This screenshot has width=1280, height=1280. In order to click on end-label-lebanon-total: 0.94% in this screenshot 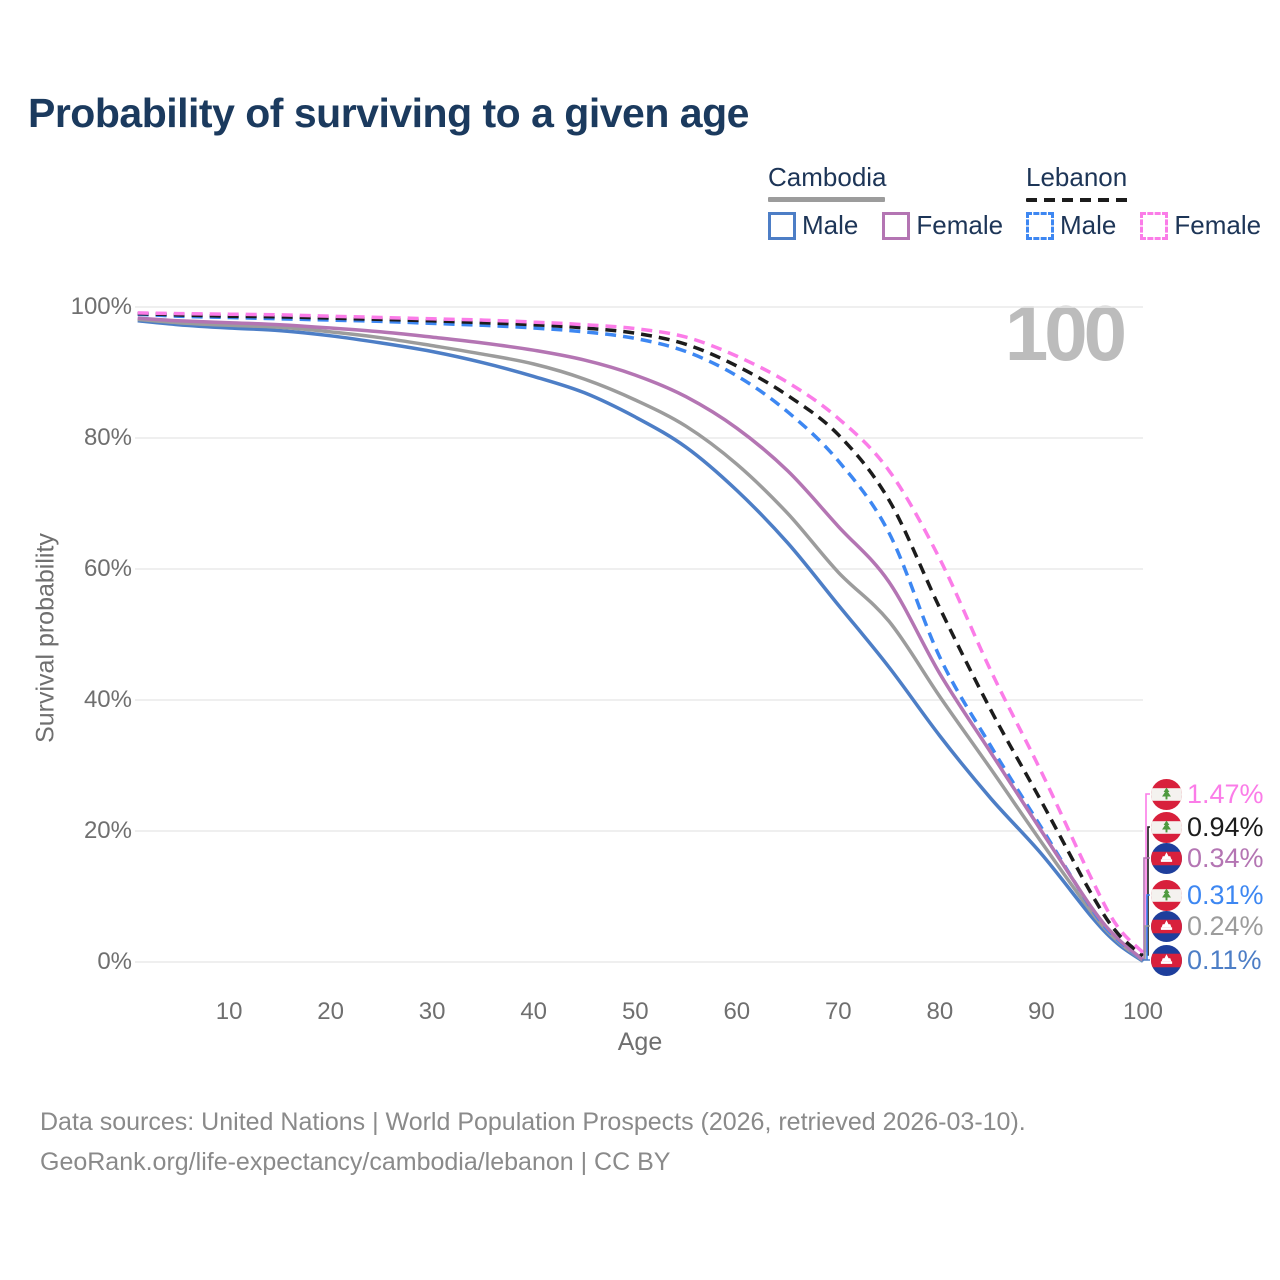, I will do `click(1207, 827)`.